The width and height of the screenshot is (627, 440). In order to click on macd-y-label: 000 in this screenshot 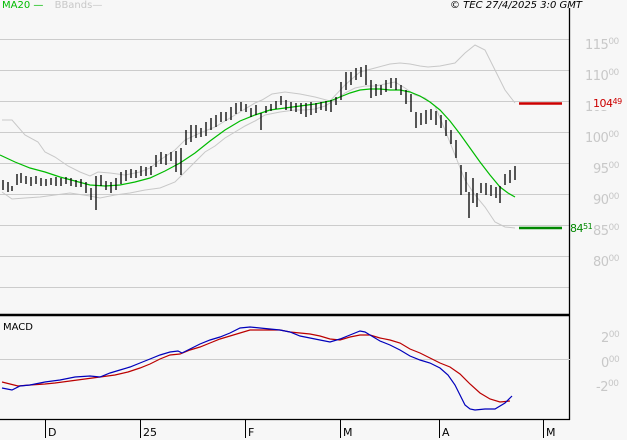, I will do `click(610, 363)`.